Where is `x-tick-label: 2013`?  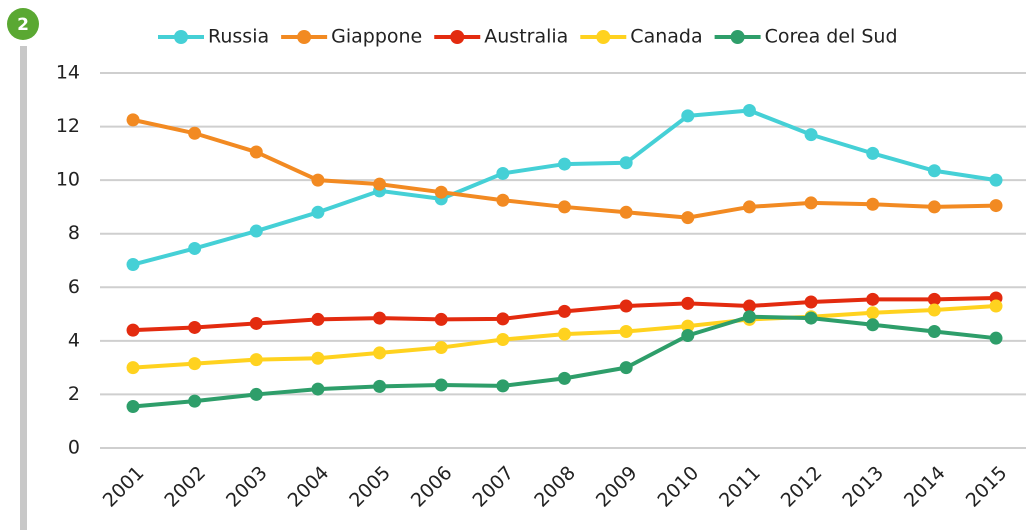
x-tick-label: 2013 is located at coordinates (863, 487).